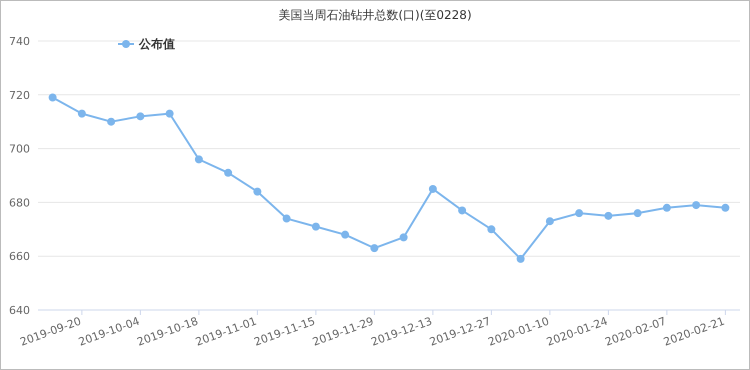 This screenshot has height=370, width=750. Describe the element at coordinates (19, 95) in the screenshot. I see `y-tick-label: 720` at that location.